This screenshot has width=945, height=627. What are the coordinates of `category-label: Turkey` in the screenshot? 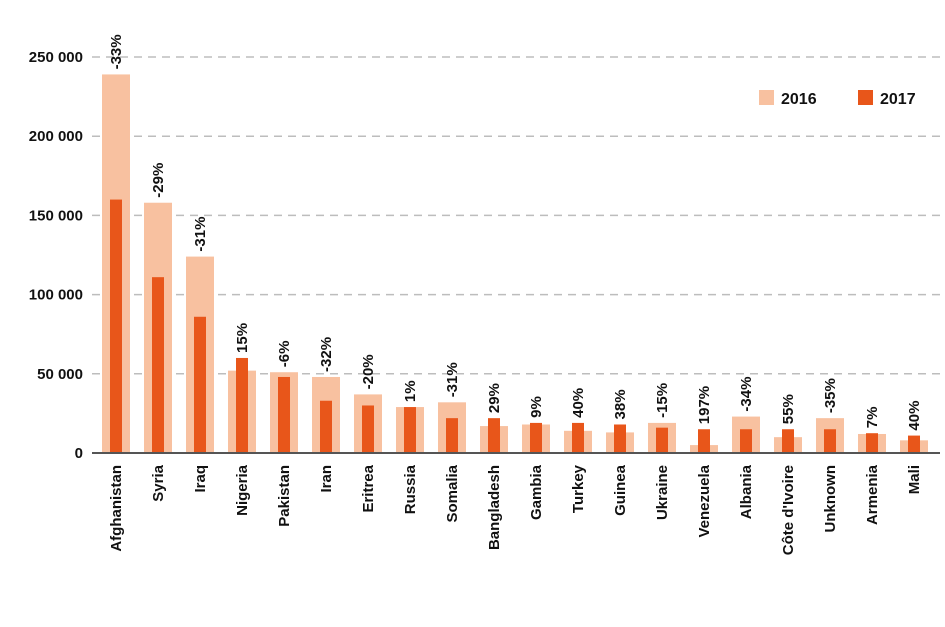 It's located at (578, 488).